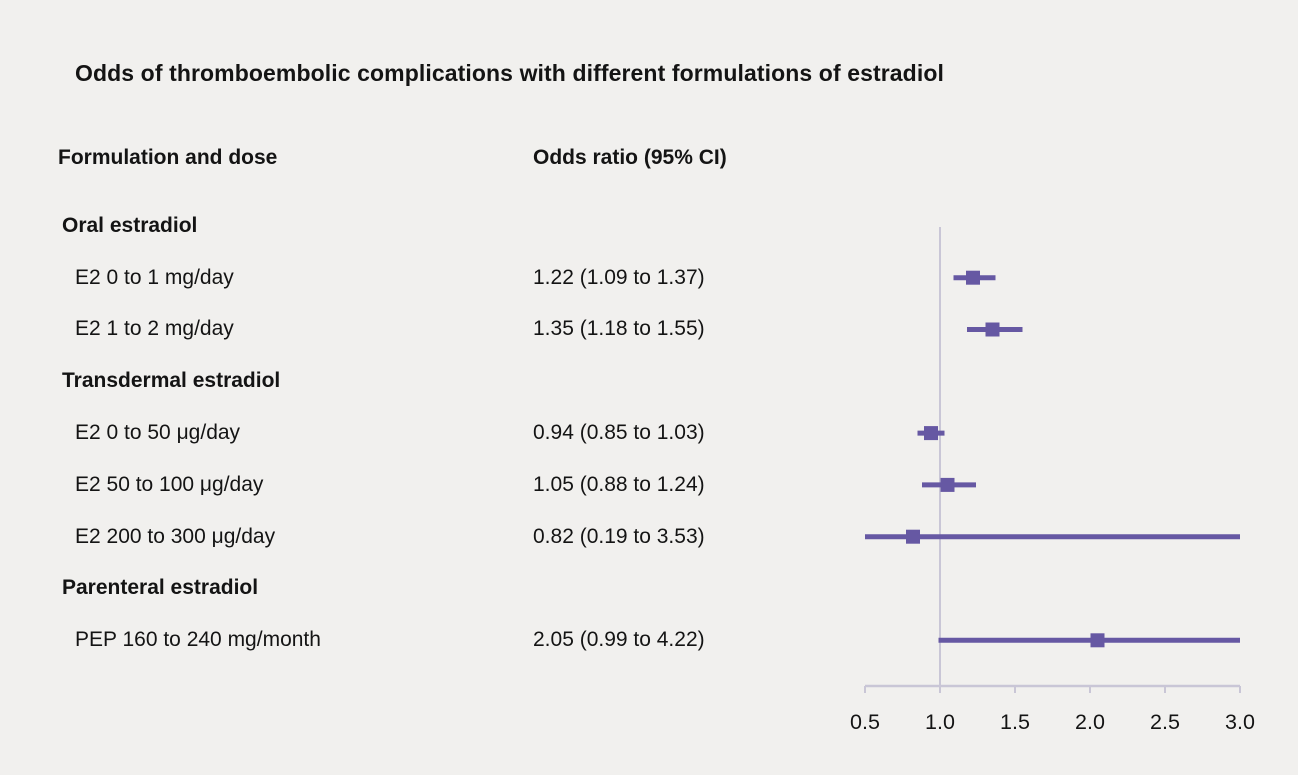  I want to click on row-label: E2 1 to 2 mg/day, so click(154, 329).